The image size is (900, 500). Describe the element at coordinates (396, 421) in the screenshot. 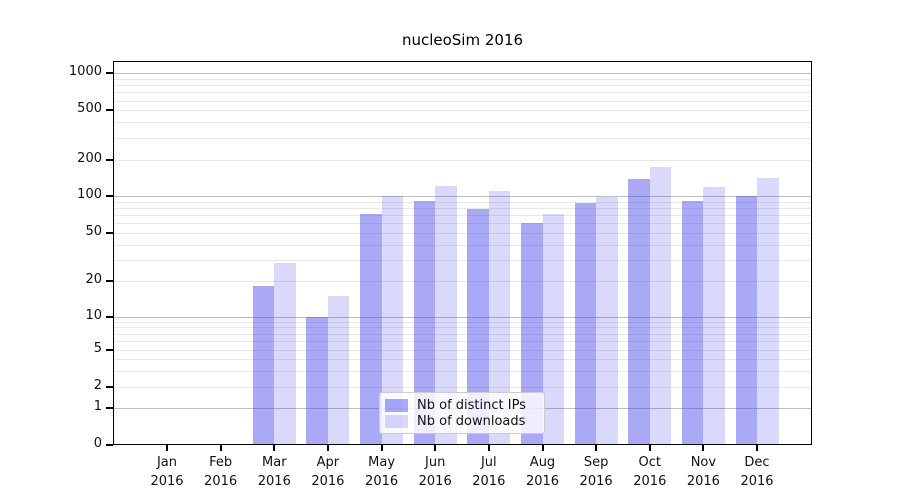

I see `legend-swatch-downloads` at that location.